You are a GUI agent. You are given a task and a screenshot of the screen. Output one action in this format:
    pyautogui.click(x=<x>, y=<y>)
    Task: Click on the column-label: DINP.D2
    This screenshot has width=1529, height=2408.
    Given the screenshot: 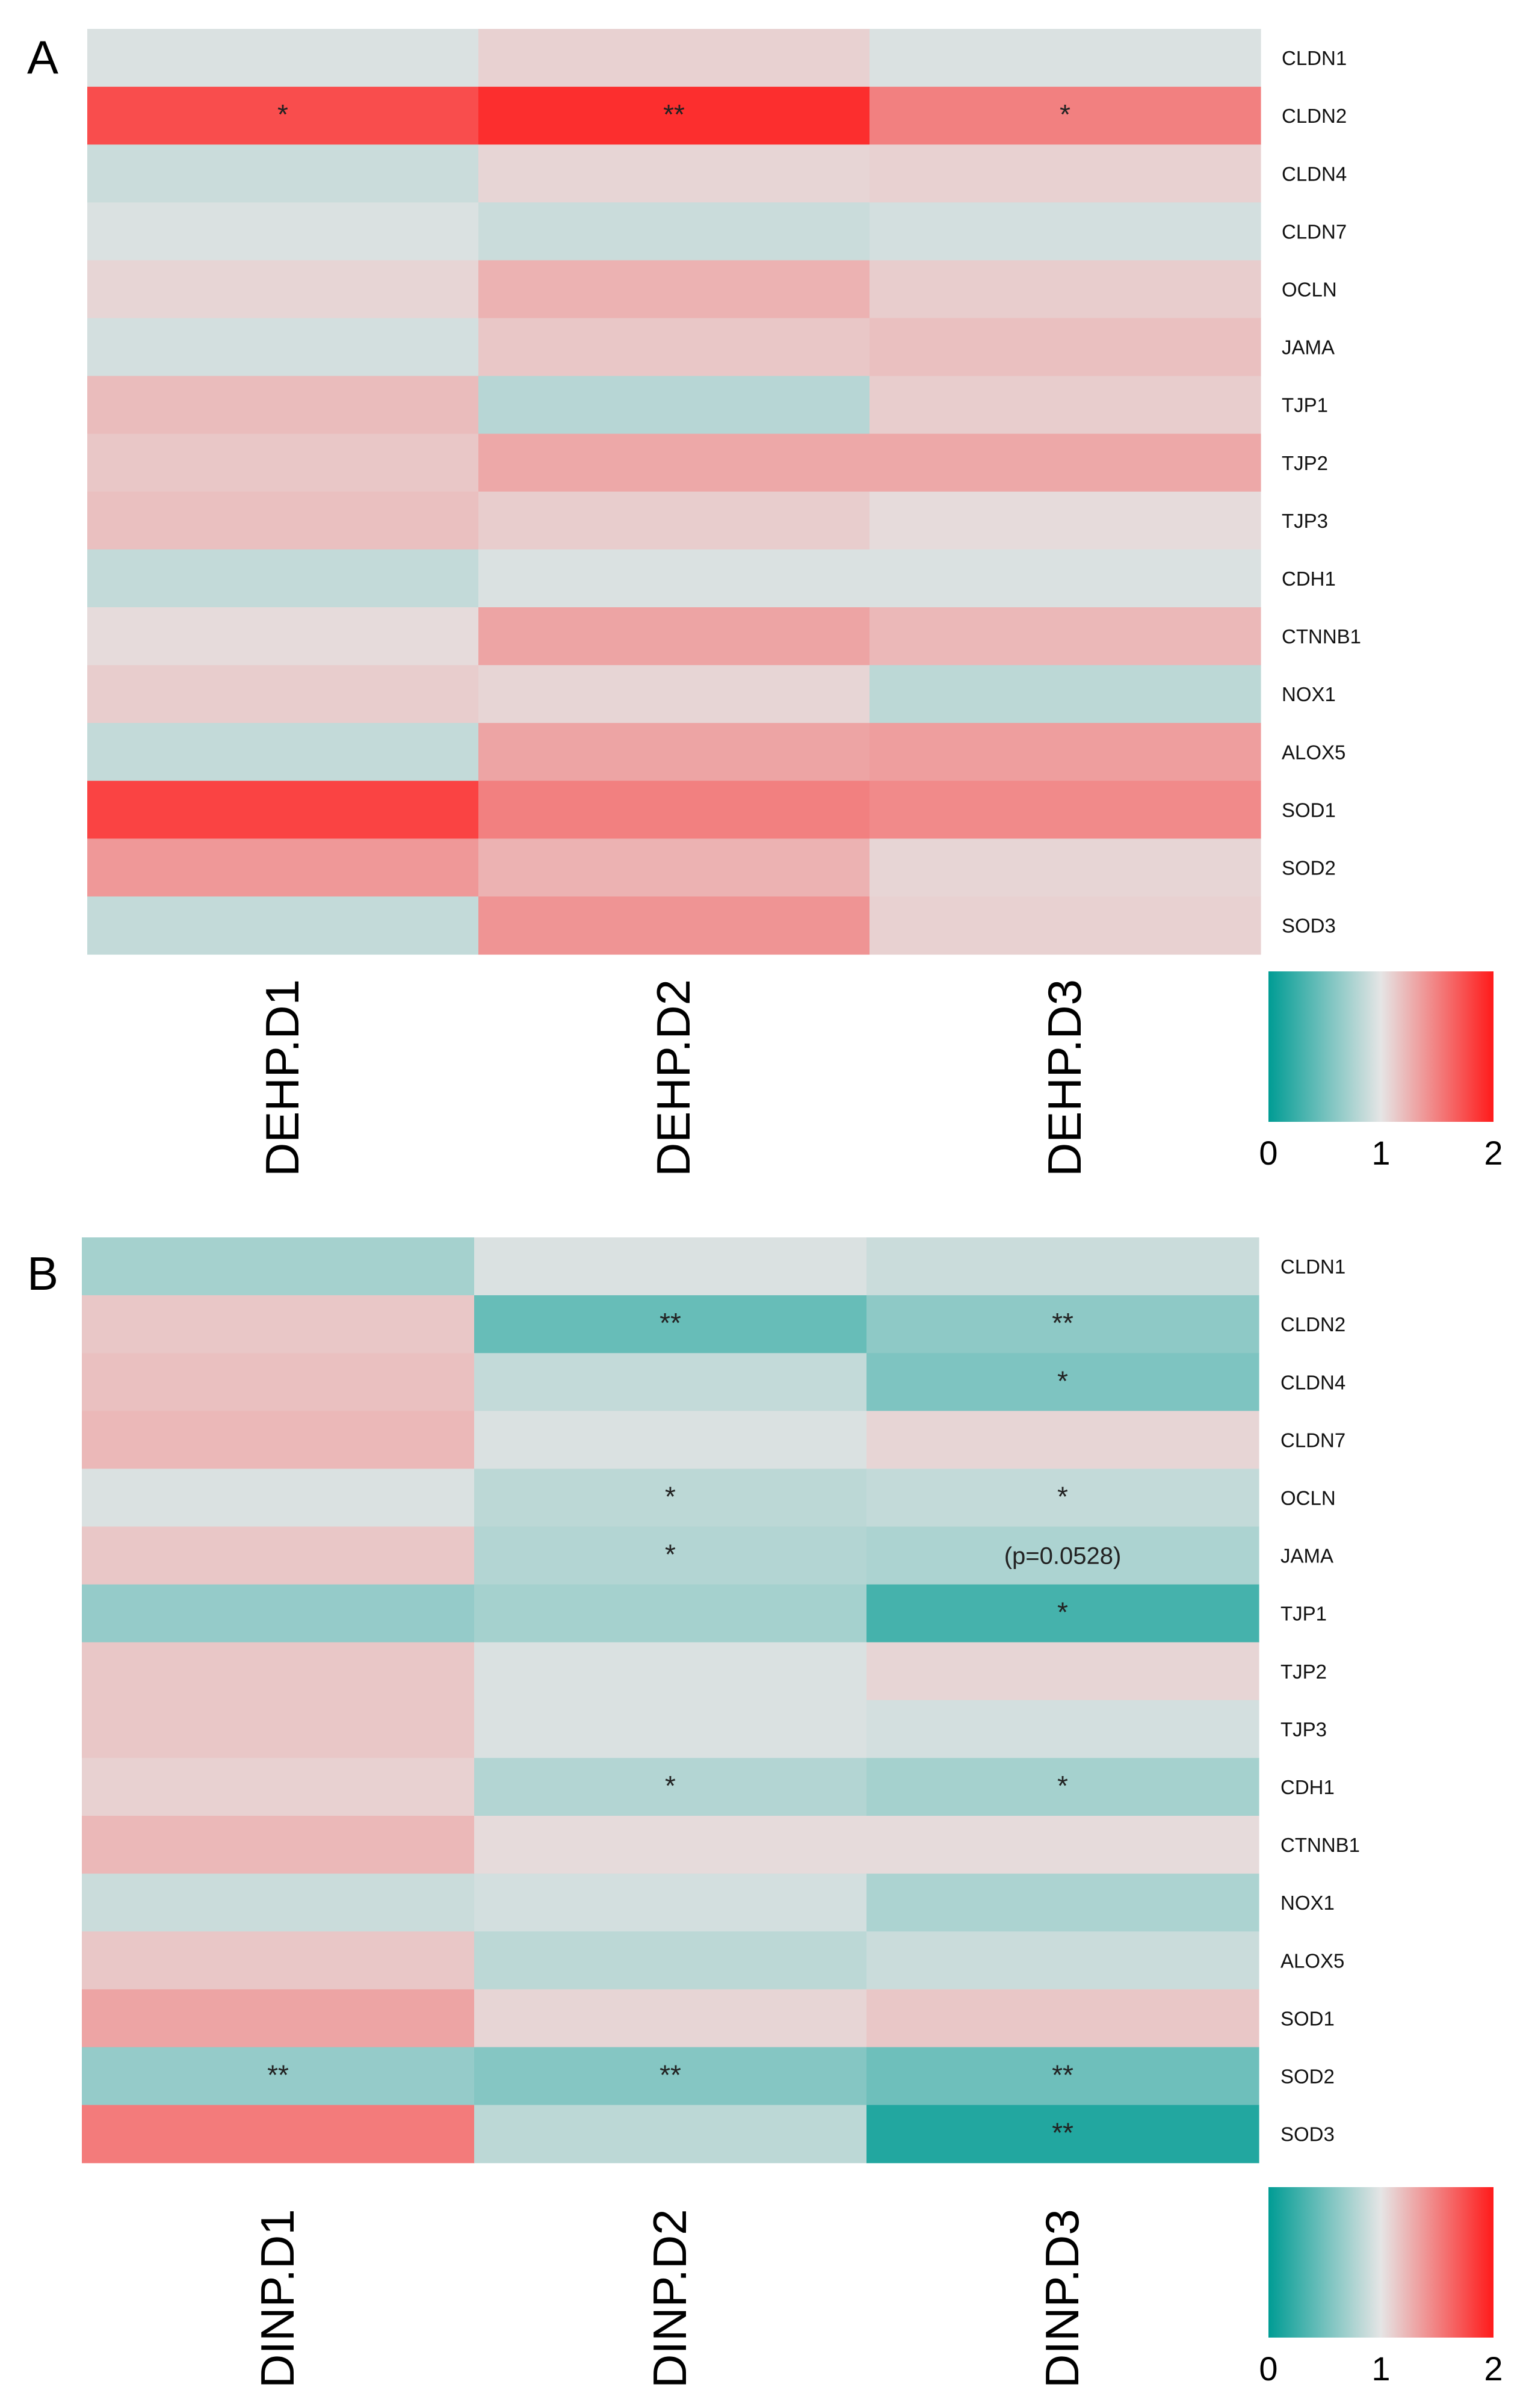 What is the action you would take?
    pyautogui.click(x=670, y=2298)
    